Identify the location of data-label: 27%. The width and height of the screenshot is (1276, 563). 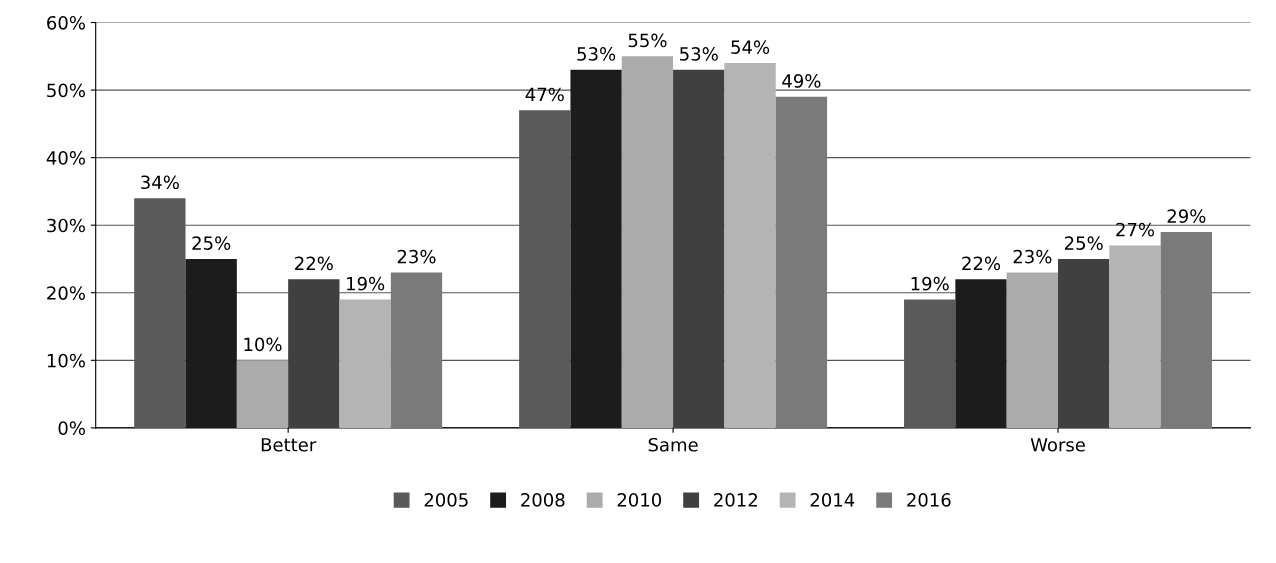
(1135, 229).